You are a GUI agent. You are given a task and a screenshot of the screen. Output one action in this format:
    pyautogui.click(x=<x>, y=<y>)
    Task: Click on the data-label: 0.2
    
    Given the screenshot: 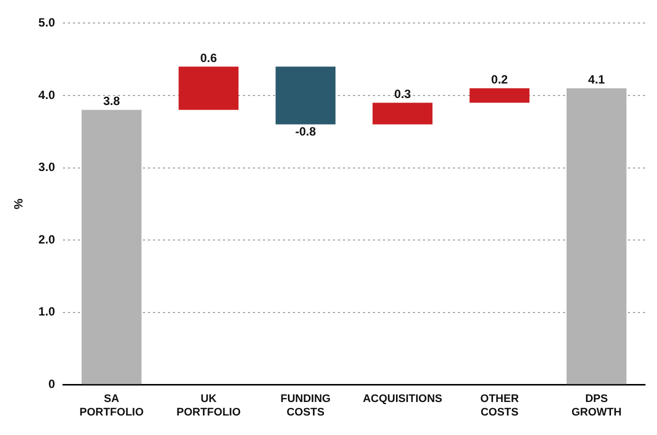 What is the action you would take?
    pyautogui.click(x=499, y=79)
    